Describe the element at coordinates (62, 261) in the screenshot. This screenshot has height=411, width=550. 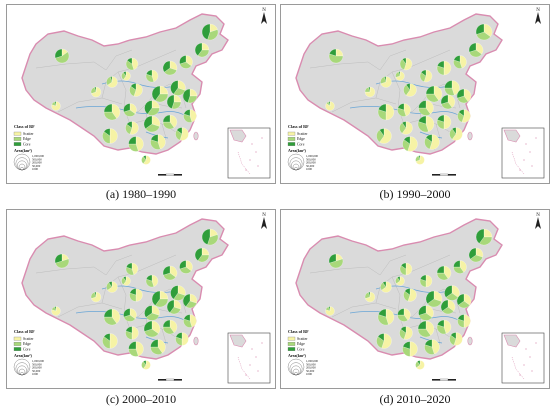
I see `pie-xinjiang` at that location.